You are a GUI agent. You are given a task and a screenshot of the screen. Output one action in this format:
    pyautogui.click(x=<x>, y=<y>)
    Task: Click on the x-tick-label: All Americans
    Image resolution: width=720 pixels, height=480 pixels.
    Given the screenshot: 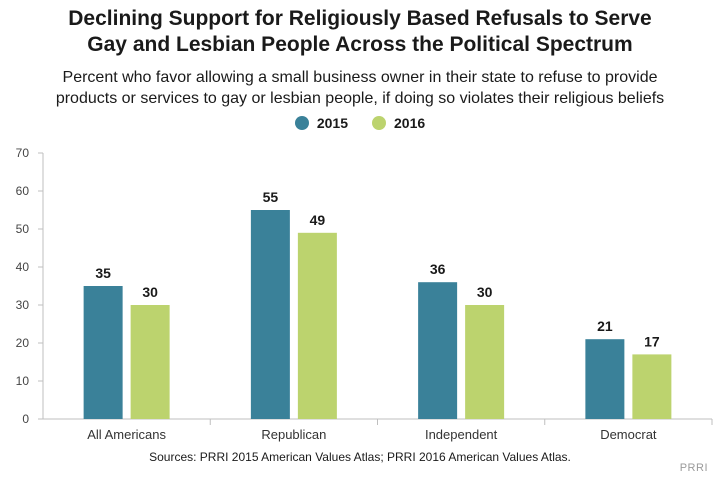 What is the action you would take?
    pyautogui.click(x=126, y=434)
    